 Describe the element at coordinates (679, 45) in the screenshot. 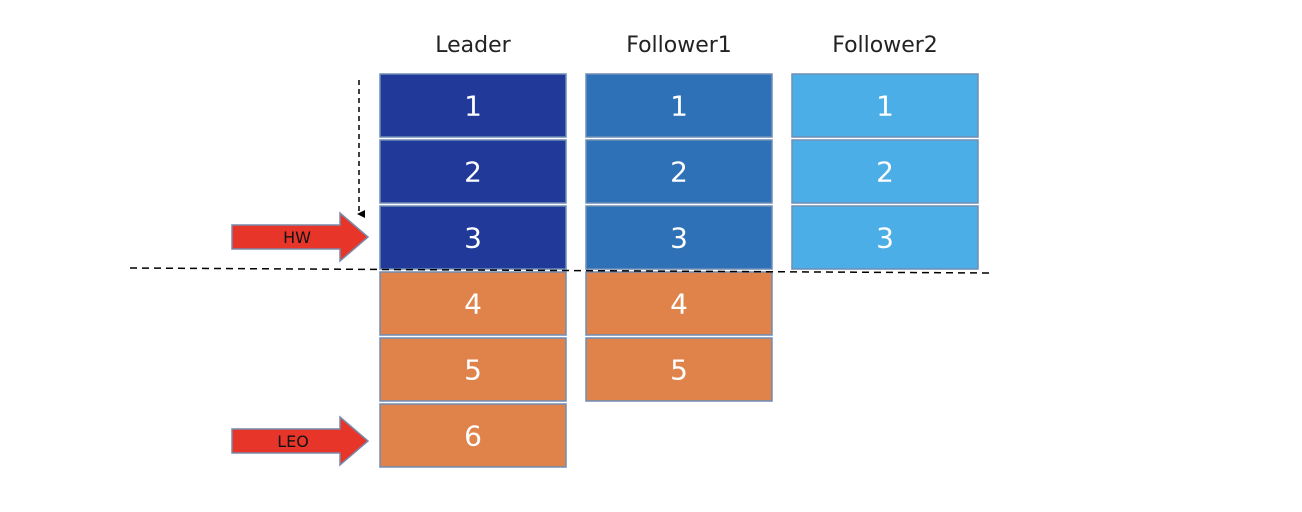

I see `column-title: Follower1` at that location.